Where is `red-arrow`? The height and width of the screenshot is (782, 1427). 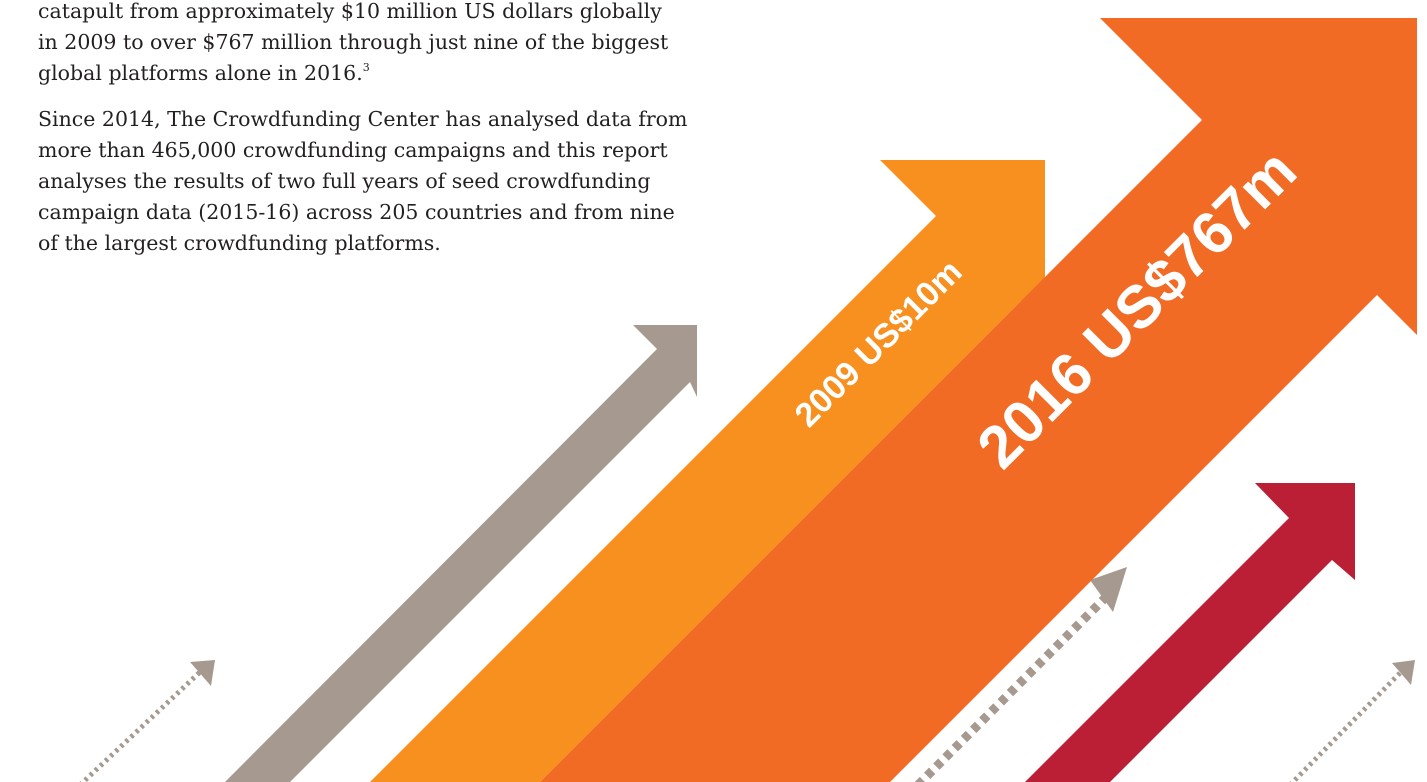 red-arrow is located at coordinates (1190, 632).